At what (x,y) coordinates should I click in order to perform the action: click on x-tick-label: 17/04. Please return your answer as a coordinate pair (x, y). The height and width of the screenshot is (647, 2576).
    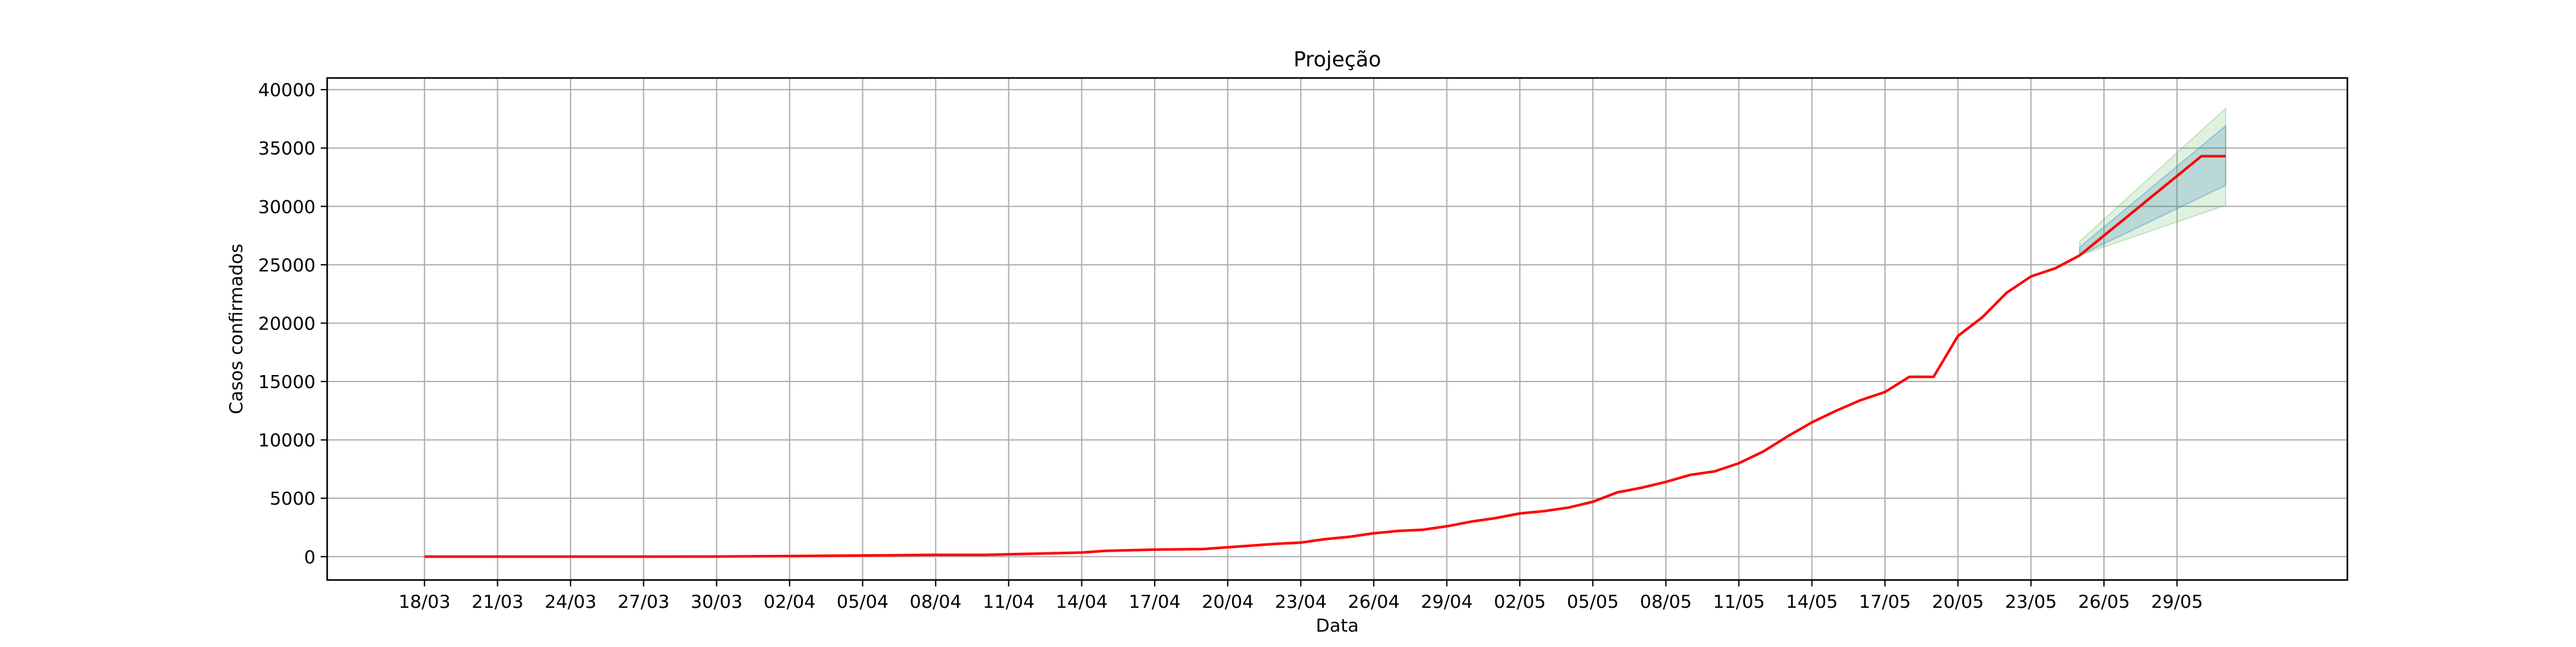
    Looking at the image, I should click on (1155, 601).